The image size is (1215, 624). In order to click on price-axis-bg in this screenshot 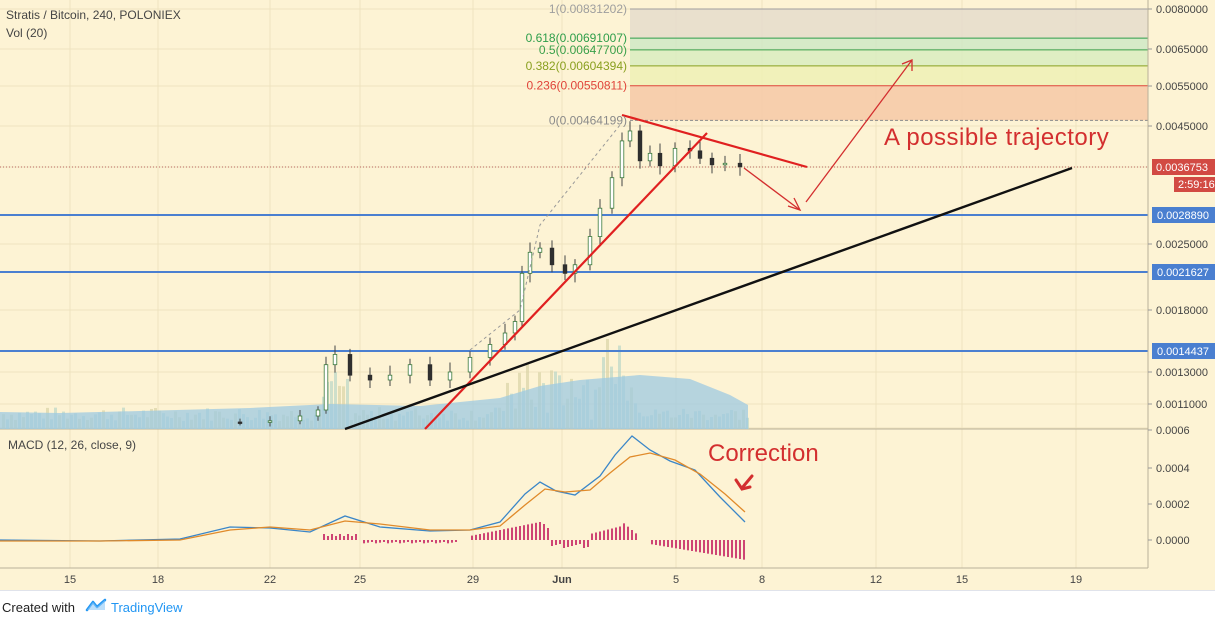, I will do `click(1181, 295)`.